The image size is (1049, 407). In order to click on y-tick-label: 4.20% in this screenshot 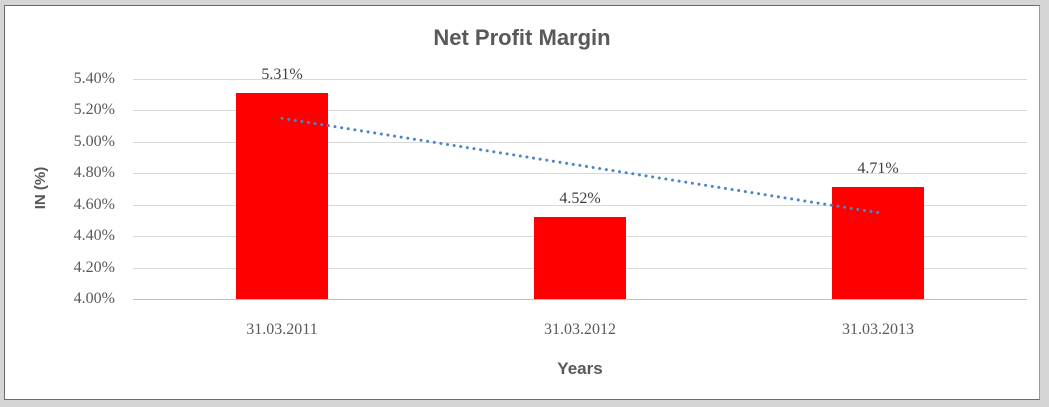, I will do `click(94, 267)`.